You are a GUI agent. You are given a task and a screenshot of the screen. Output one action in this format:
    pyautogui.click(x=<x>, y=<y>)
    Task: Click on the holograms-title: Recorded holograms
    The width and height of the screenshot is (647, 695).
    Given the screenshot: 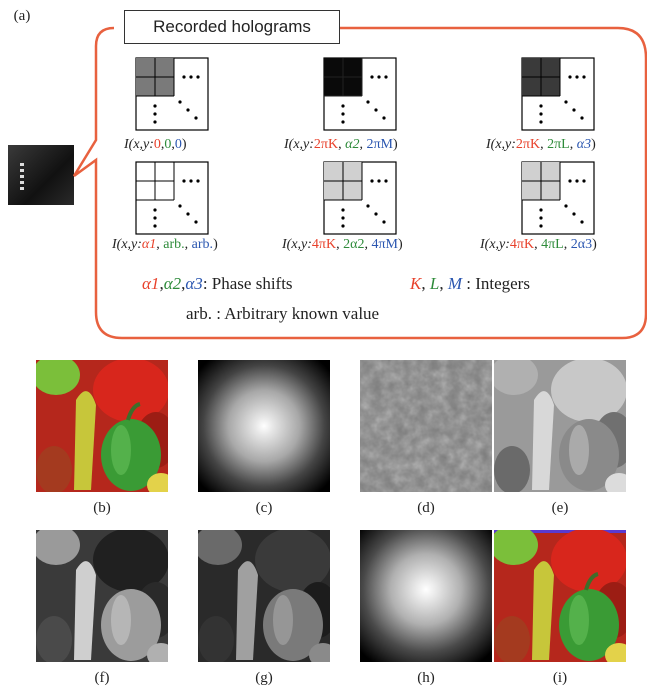 What is the action you would take?
    pyautogui.click(x=232, y=27)
    